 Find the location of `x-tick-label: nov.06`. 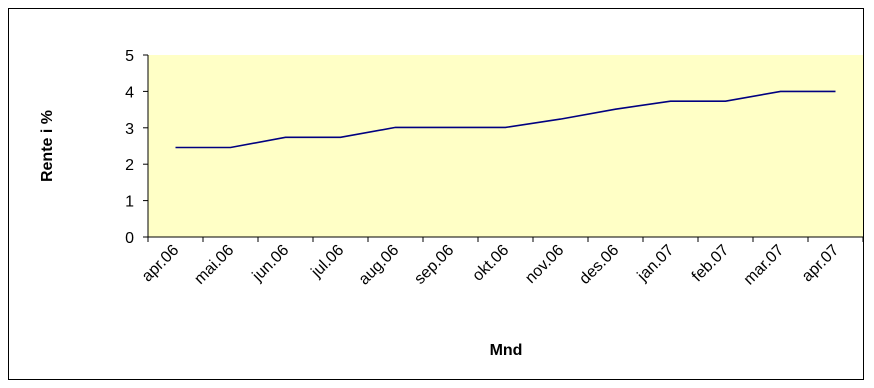

x-tick-label: nov.06 is located at coordinates (544, 264).